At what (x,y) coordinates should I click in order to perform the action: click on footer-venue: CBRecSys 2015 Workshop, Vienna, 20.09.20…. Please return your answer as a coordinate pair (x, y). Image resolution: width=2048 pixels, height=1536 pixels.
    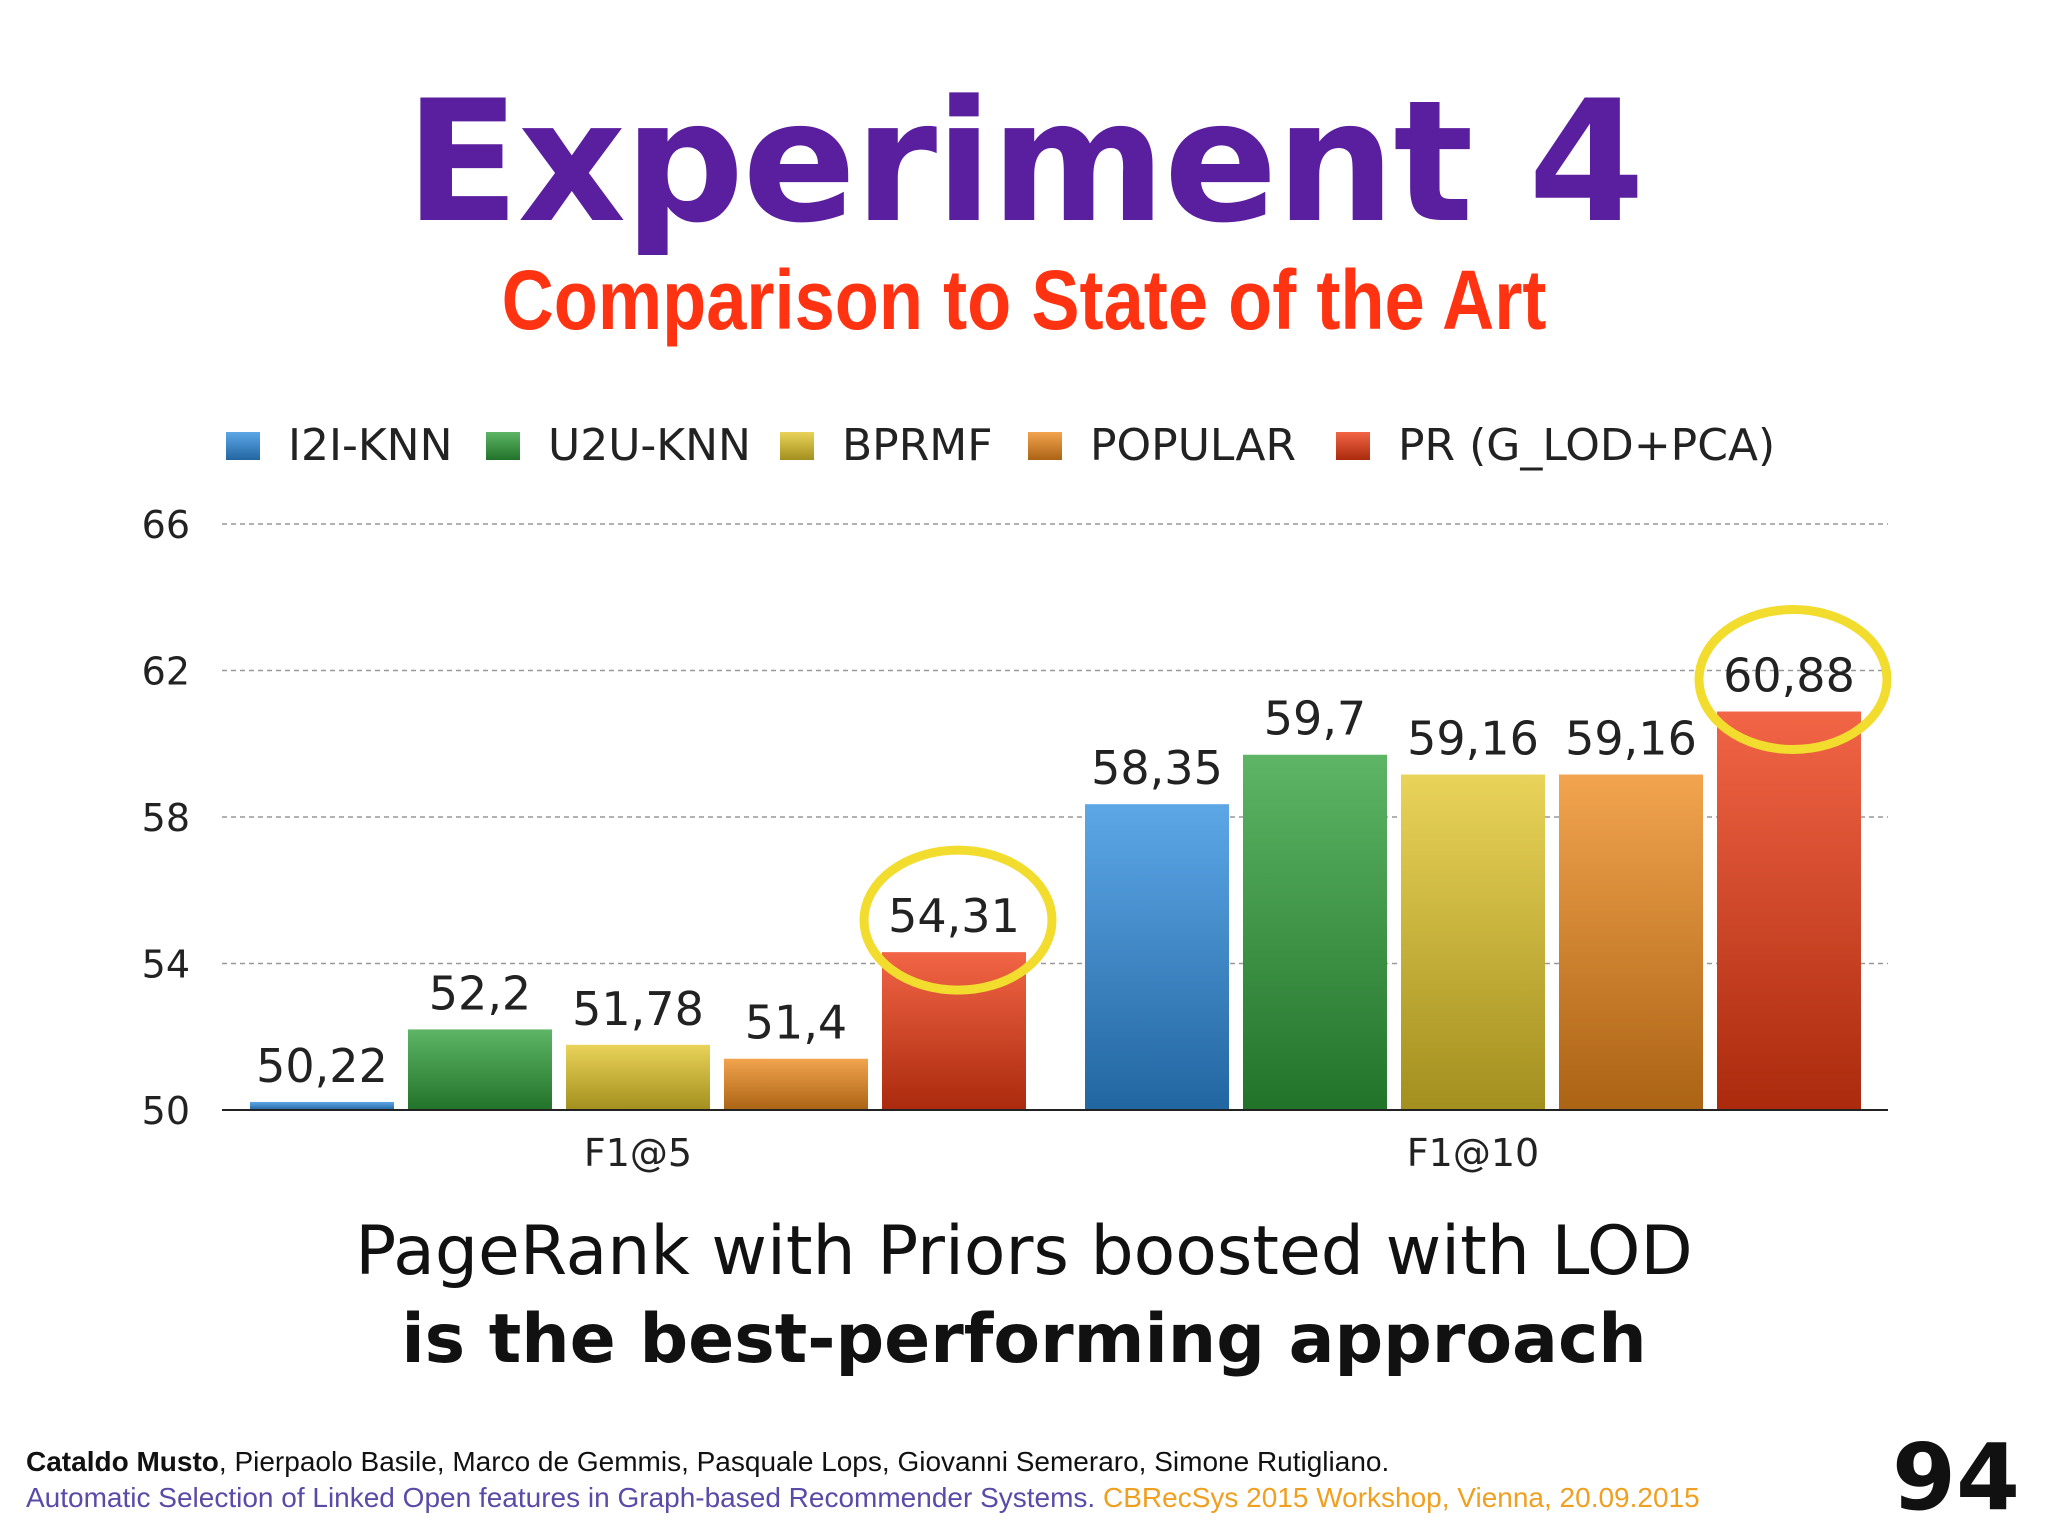
    Looking at the image, I should click on (1397, 1497).